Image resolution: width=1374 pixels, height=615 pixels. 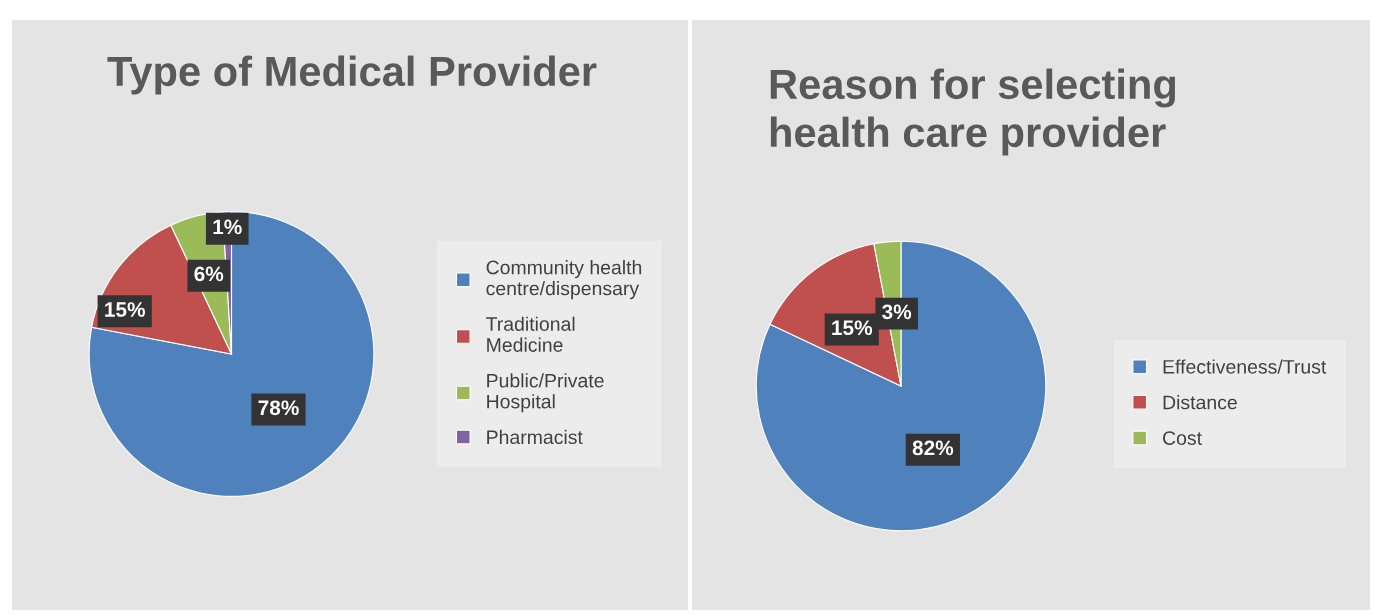 What do you see at coordinates (1245, 366) in the screenshot?
I see `legend-label: Effectiveness/Trust` at bounding box center [1245, 366].